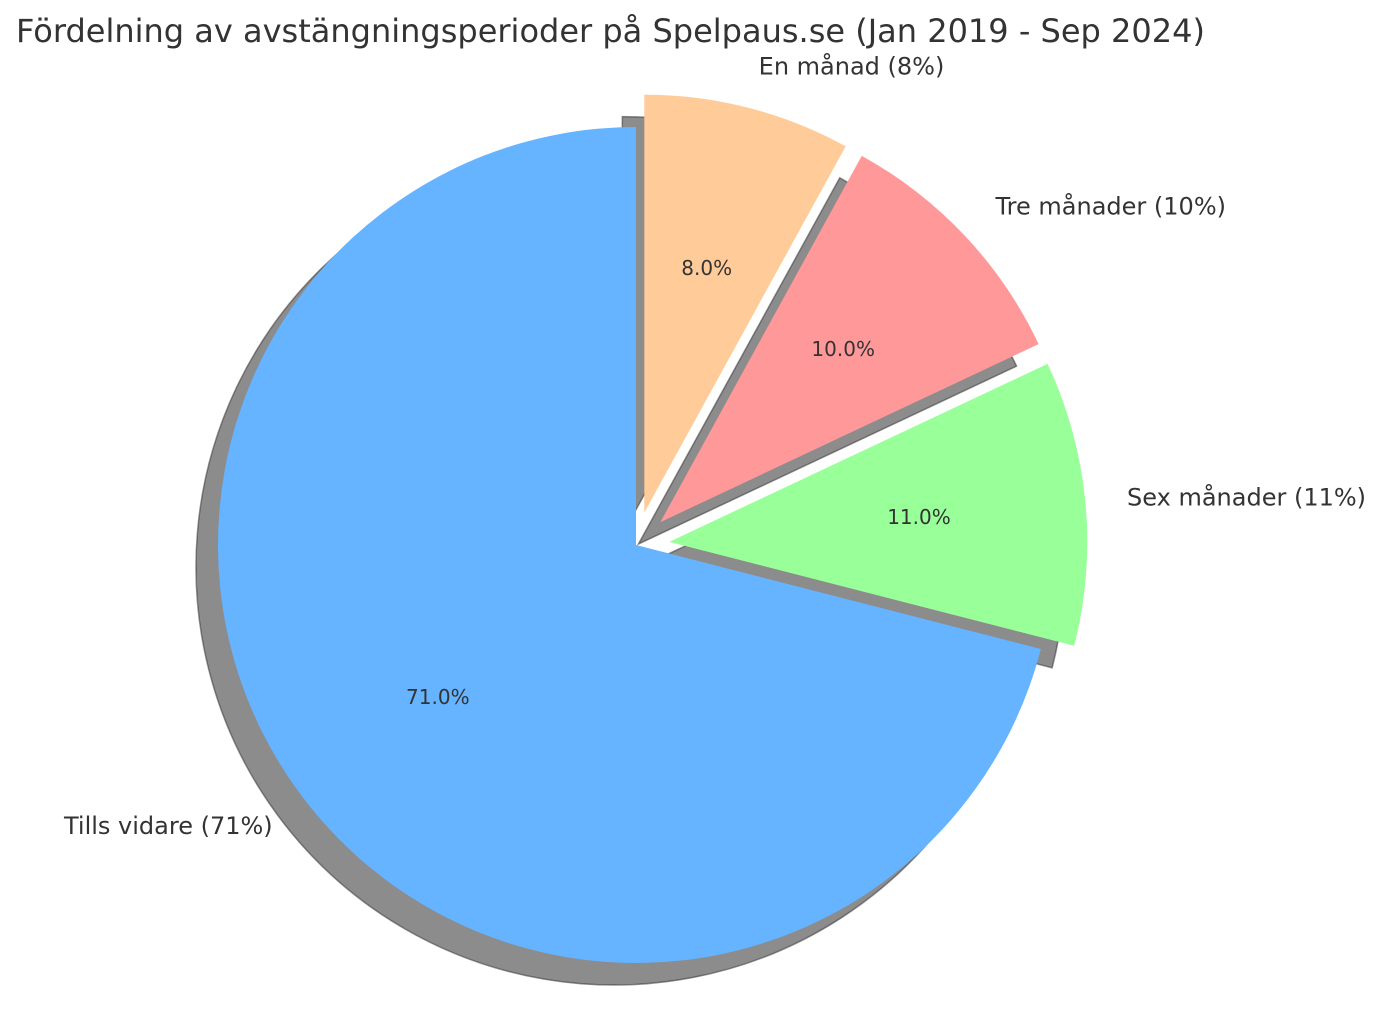 The height and width of the screenshot is (1025, 1400). I want to click on category-label-tre-manader: Tre månader (10%), so click(1110, 205).